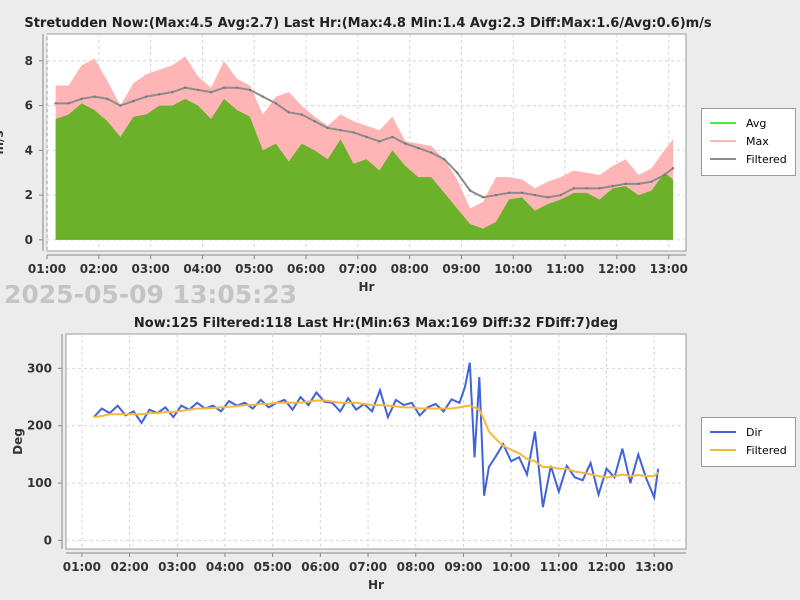  Describe the element at coordinates (39, 426) in the screenshot. I see `y-tick-label: 200` at that location.